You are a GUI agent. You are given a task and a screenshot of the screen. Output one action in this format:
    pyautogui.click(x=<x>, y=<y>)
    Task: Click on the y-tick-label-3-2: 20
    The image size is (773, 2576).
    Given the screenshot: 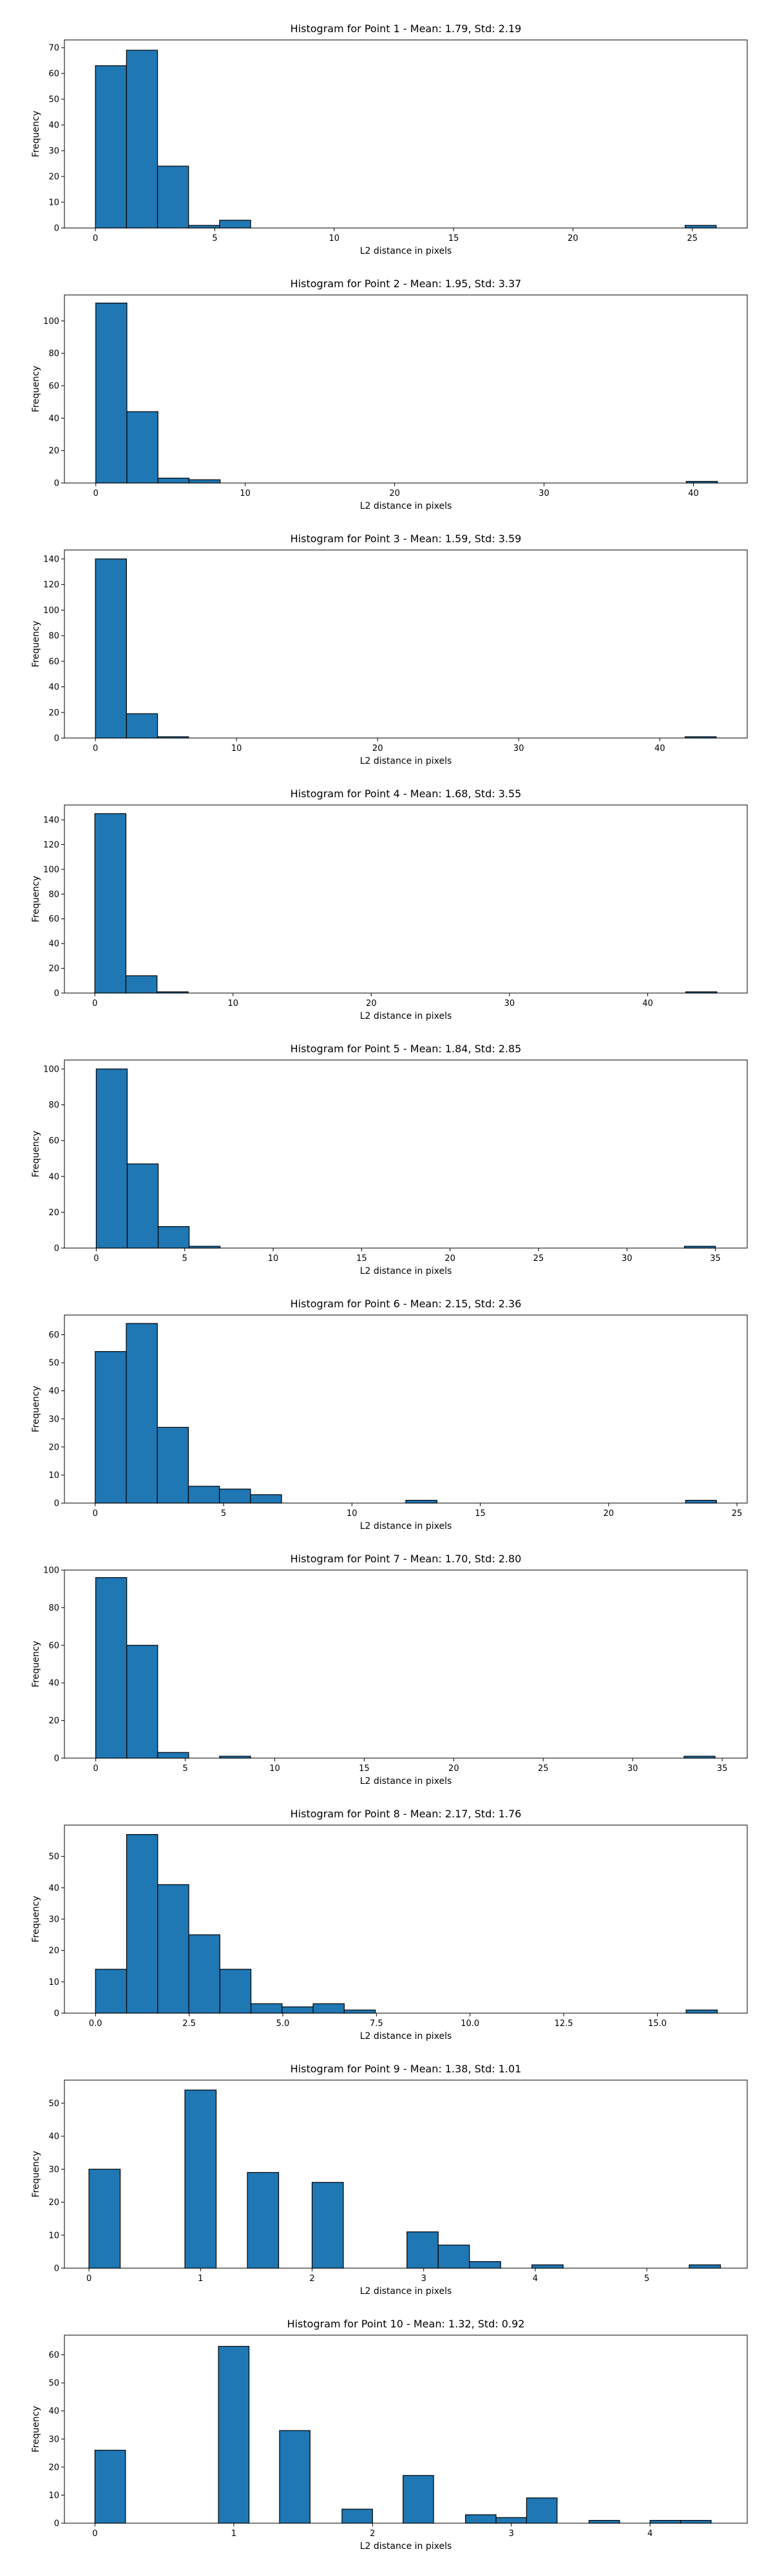 What is the action you would take?
    pyautogui.click(x=53, y=713)
    